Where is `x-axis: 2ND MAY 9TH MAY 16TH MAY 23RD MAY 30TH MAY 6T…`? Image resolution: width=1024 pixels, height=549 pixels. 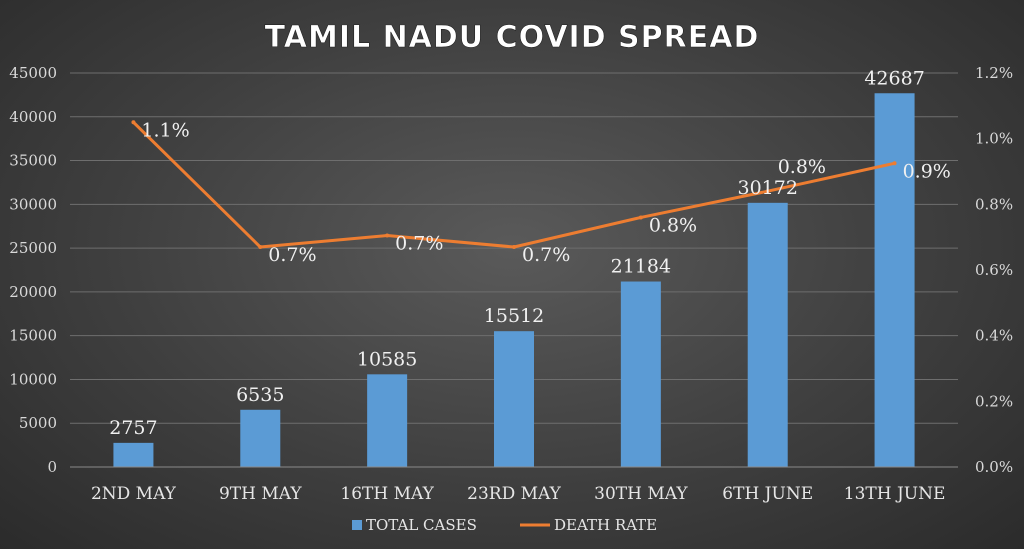
x-axis: 2ND MAY 9TH MAY 16TH MAY 23RD MAY 30TH MAY 6T… is located at coordinates (514, 485).